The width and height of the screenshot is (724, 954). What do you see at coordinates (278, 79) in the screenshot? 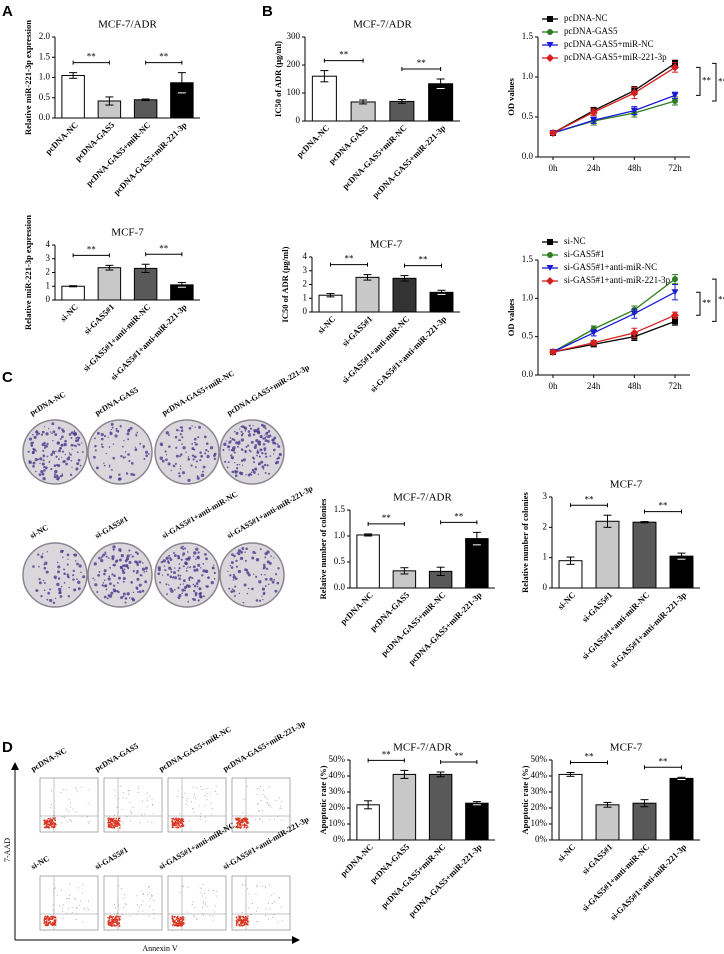
I see `y-axis-label: IC50 of ADR (μg/ml)` at bounding box center [278, 79].